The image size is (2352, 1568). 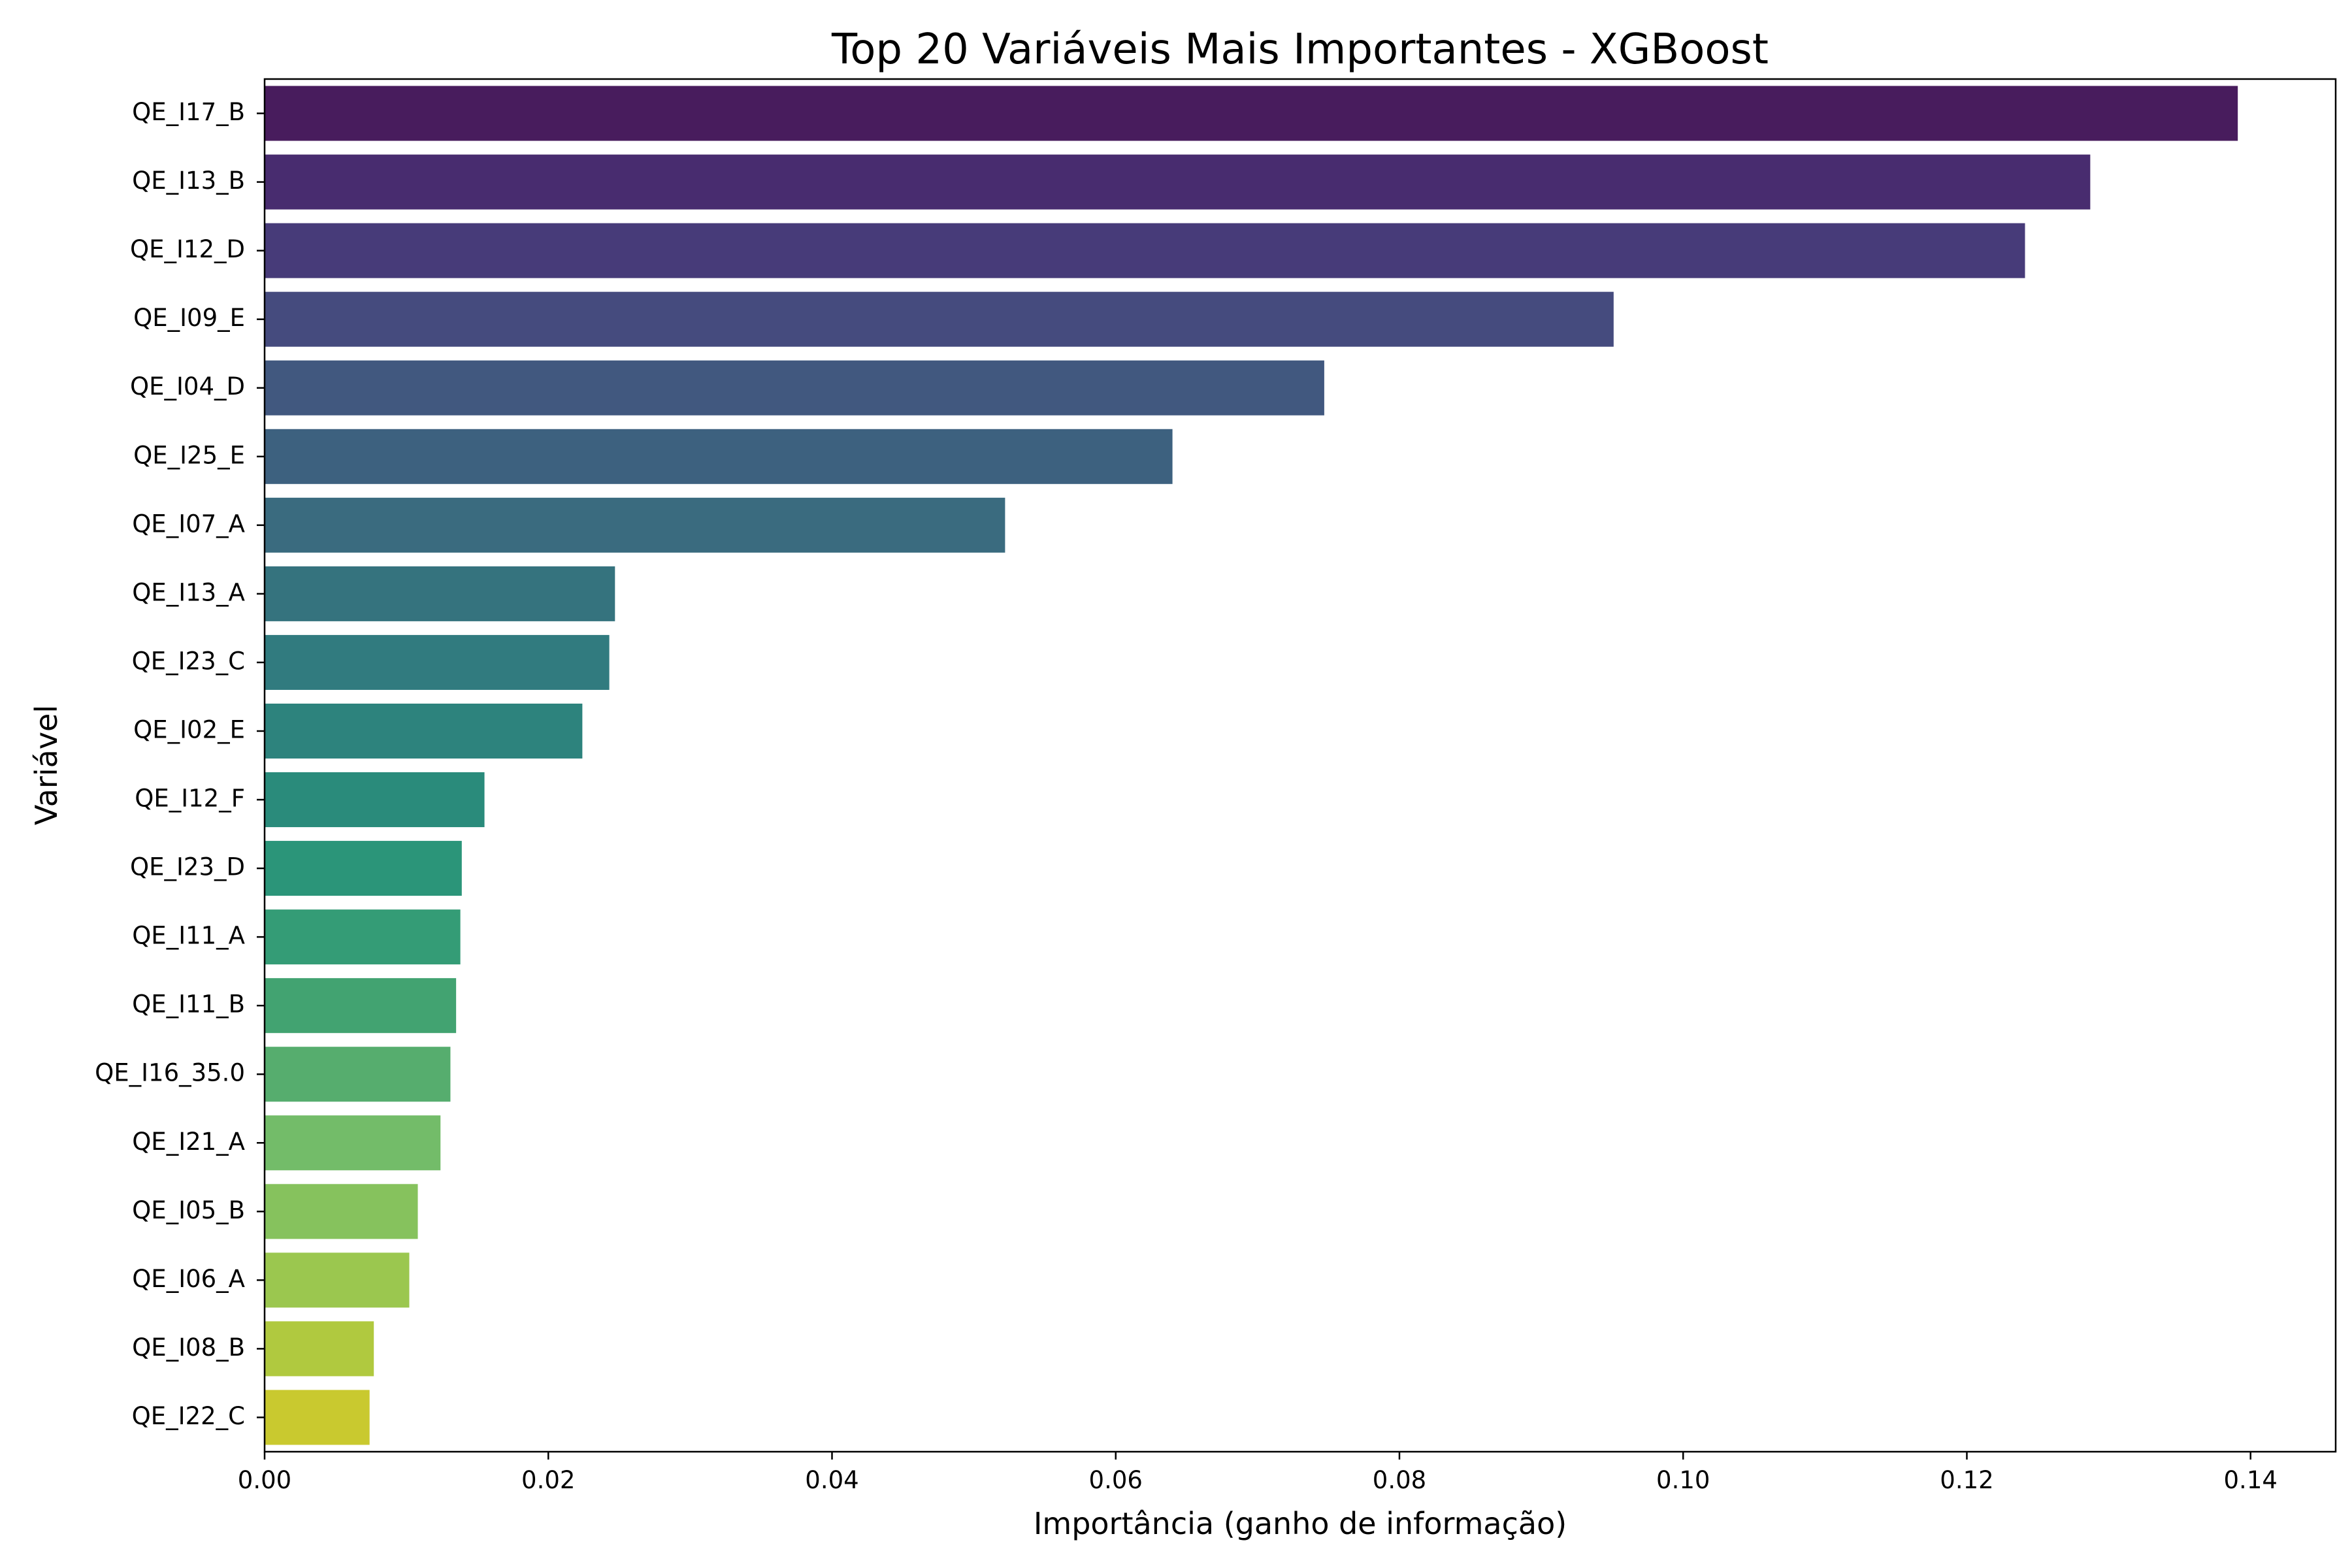 I want to click on y-tick-label: QE_I23_D, so click(x=187, y=867).